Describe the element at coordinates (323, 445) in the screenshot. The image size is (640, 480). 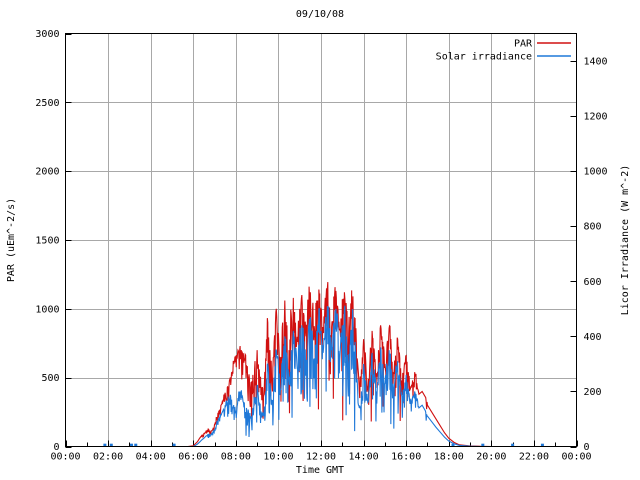
I see `night-noise-markers` at that location.